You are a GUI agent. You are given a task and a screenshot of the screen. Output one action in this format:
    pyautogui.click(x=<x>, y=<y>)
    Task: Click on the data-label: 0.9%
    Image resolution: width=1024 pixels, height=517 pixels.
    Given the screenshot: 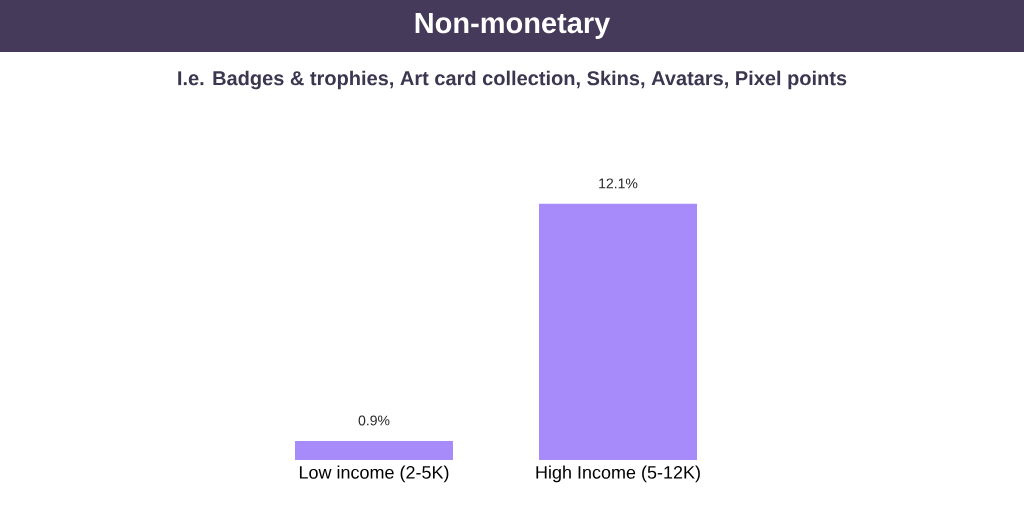 What is the action you would take?
    pyautogui.click(x=374, y=420)
    